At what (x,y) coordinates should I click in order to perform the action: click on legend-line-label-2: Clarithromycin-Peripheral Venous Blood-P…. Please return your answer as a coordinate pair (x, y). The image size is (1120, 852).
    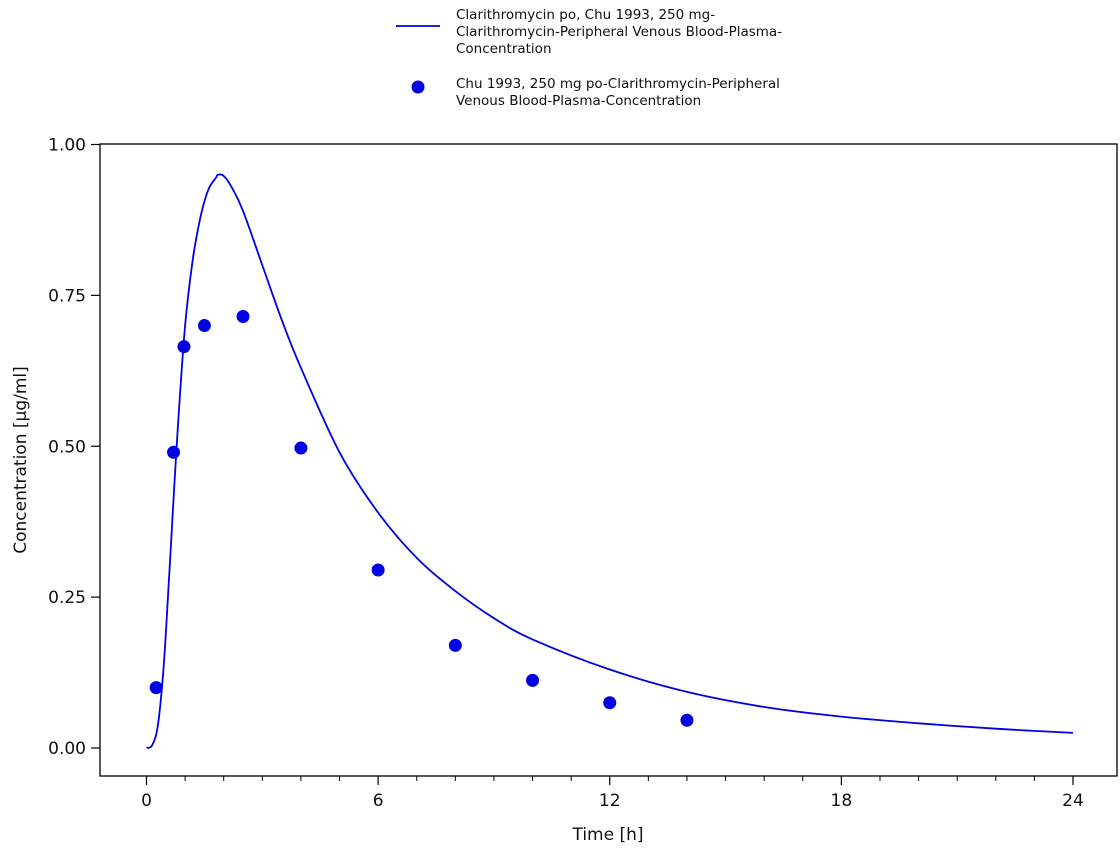
    Looking at the image, I should click on (619, 32).